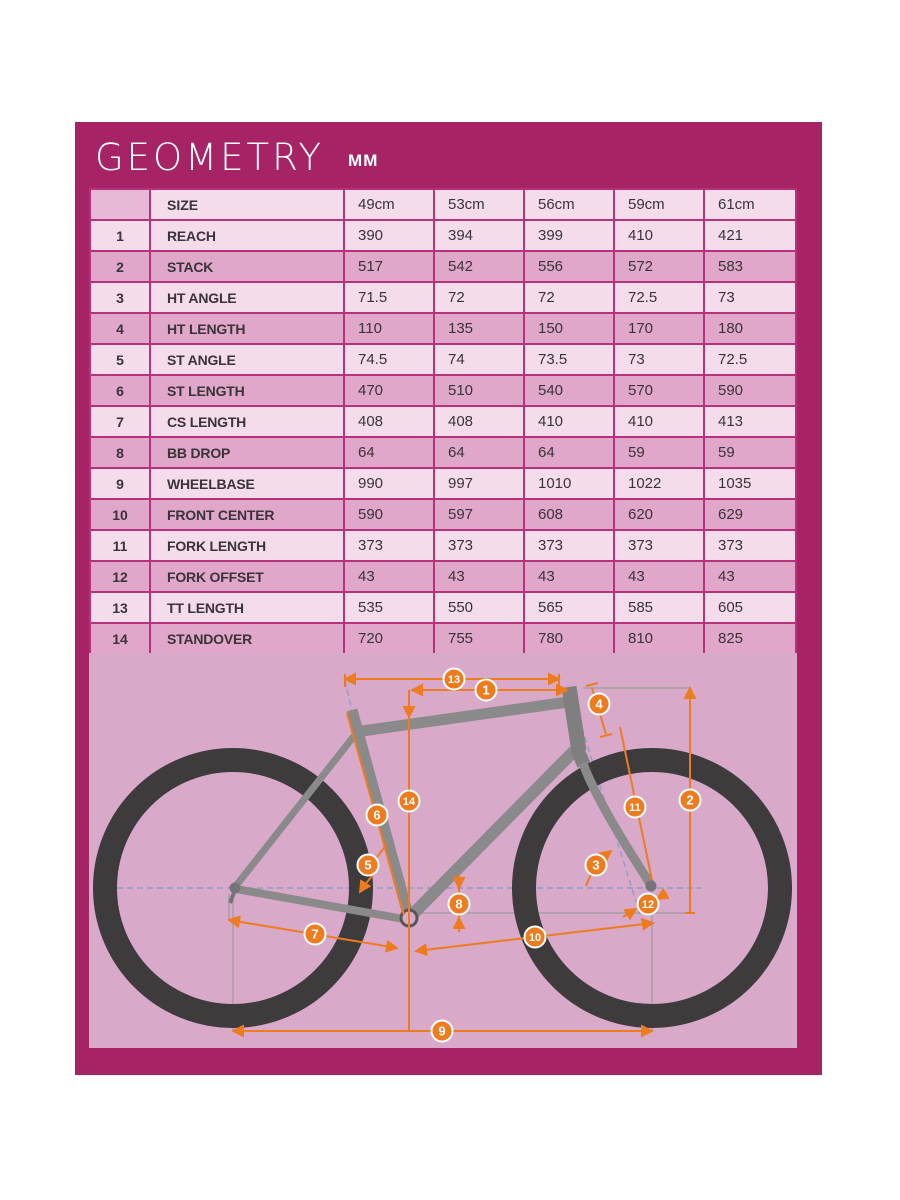 This screenshot has width=900, height=1200. Describe the element at coordinates (322, 904) in the screenshot. I see `chainstay` at that location.